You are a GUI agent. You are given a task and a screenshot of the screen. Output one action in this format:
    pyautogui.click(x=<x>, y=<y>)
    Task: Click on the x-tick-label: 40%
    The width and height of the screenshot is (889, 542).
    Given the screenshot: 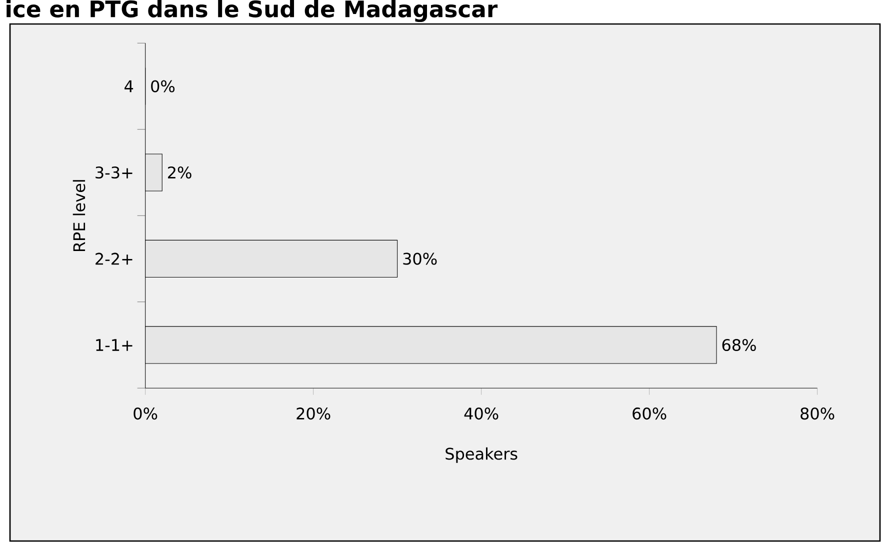 What is the action you would take?
    pyautogui.click(x=481, y=413)
    